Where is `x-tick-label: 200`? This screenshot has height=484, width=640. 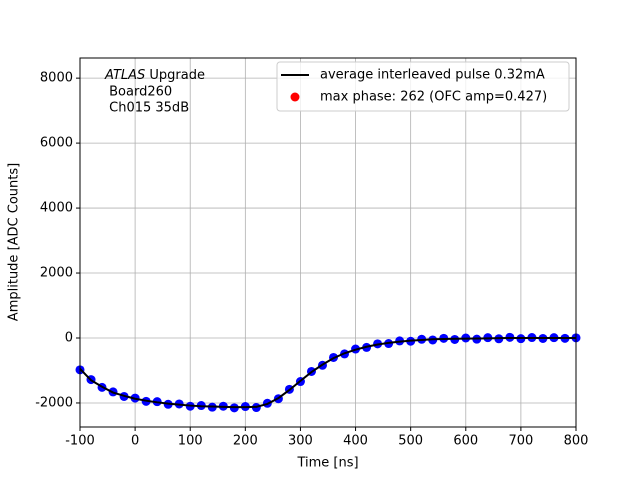
x-tick-label: 200 is located at coordinates (245, 441).